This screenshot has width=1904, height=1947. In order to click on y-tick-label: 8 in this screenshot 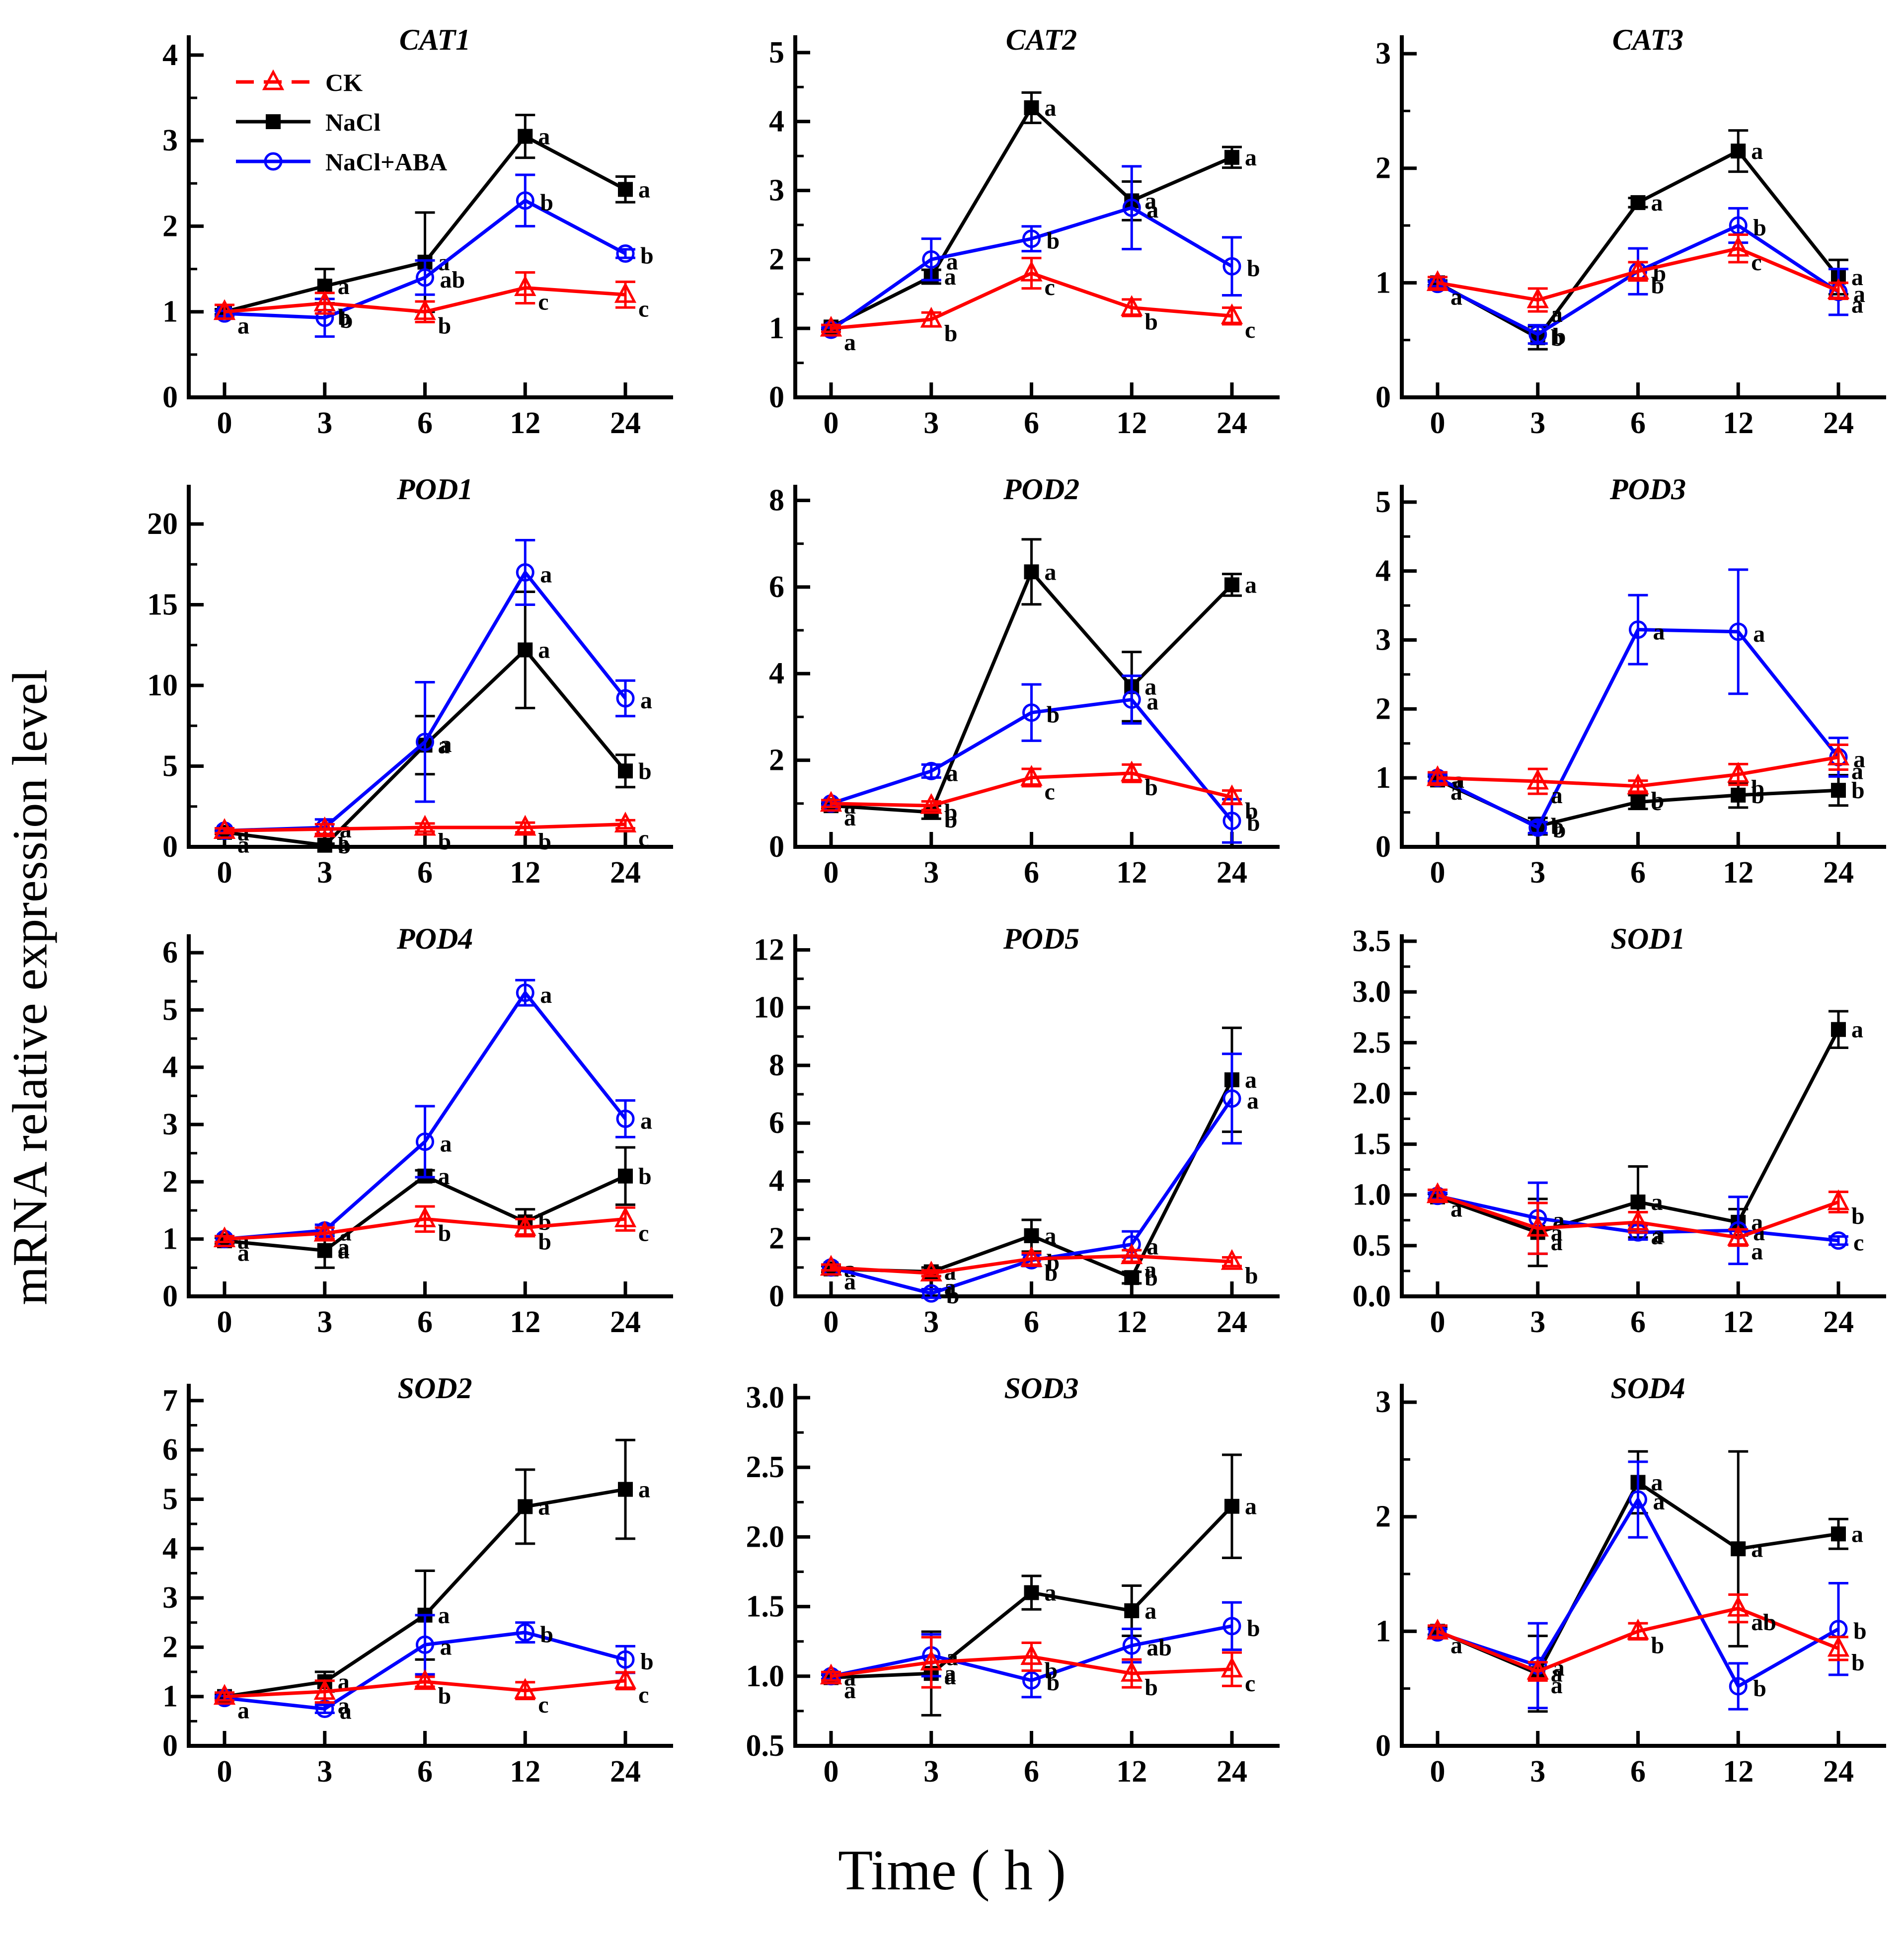, I will do `click(777, 500)`.